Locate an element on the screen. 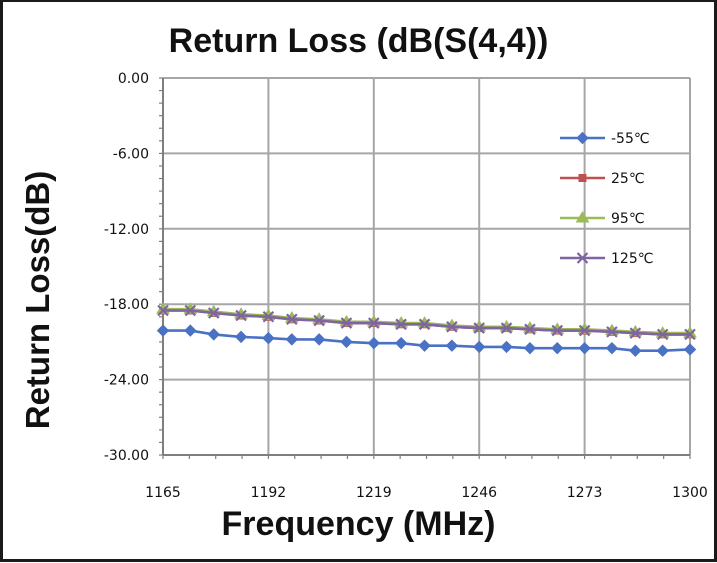 This screenshot has width=717, height=563. legend-entry: 95℃ is located at coordinates (602, 219).